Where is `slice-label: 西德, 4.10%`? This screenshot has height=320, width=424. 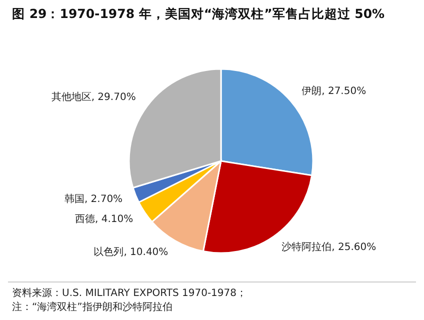
slice-label: 西德, 4.10% is located at coordinates (104, 219).